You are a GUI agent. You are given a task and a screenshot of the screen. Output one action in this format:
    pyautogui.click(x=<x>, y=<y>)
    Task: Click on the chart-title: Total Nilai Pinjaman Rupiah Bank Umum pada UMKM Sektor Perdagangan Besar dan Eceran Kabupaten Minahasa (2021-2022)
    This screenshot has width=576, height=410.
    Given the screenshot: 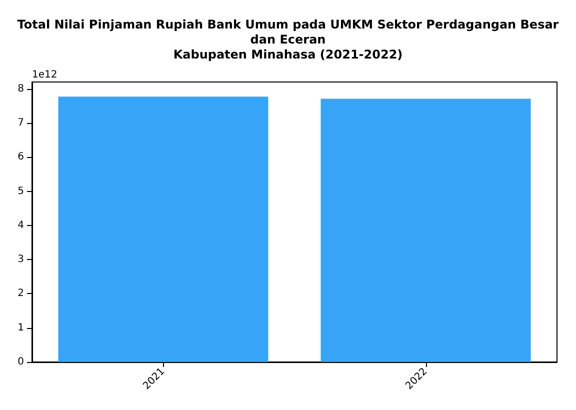 What is the action you would take?
    pyautogui.click(x=288, y=40)
    